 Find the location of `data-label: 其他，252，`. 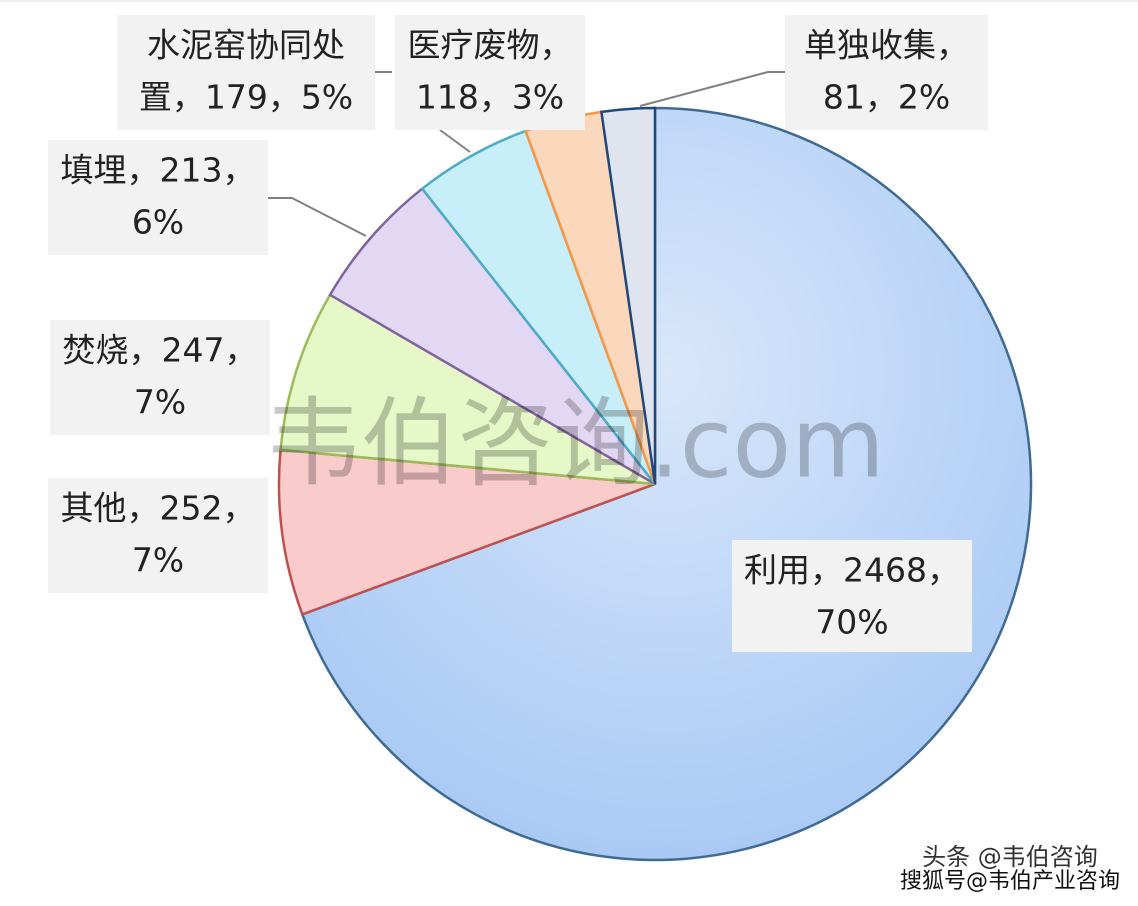

data-label: 其他，252， is located at coordinates (158, 508).